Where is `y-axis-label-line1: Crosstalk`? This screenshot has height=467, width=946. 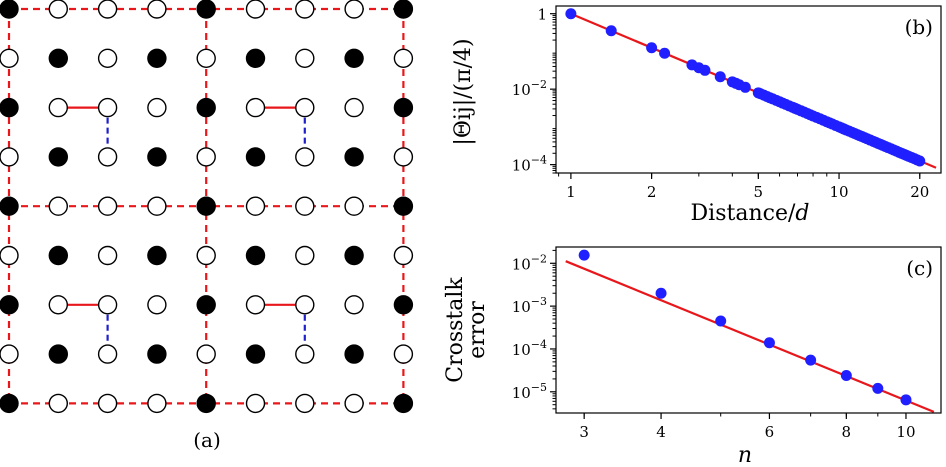 y-axis-label-line1: Crosstalk is located at coordinates (455, 330).